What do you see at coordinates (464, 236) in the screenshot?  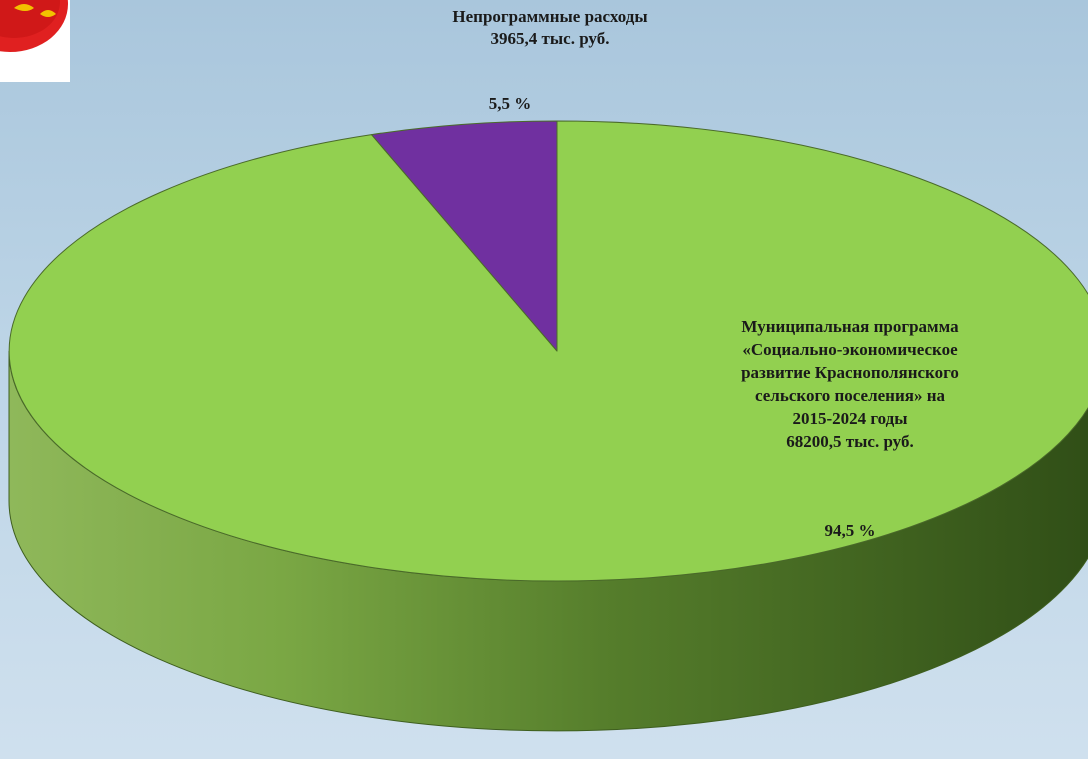 I see `pie-slice-nonprogram` at bounding box center [464, 236].